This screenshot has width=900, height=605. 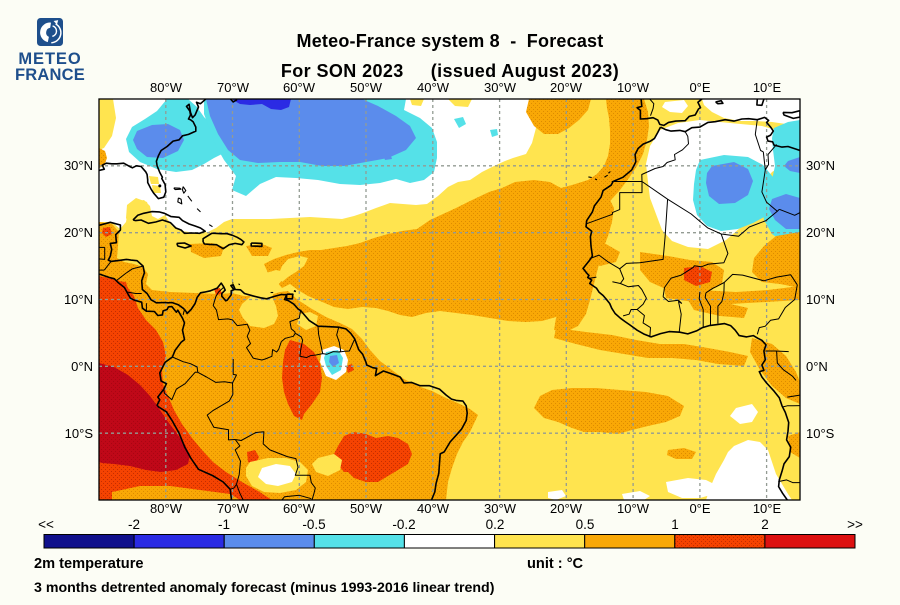 What do you see at coordinates (313, 524) in the screenshot?
I see `svg-text: -0.5` at bounding box center [313, 524].